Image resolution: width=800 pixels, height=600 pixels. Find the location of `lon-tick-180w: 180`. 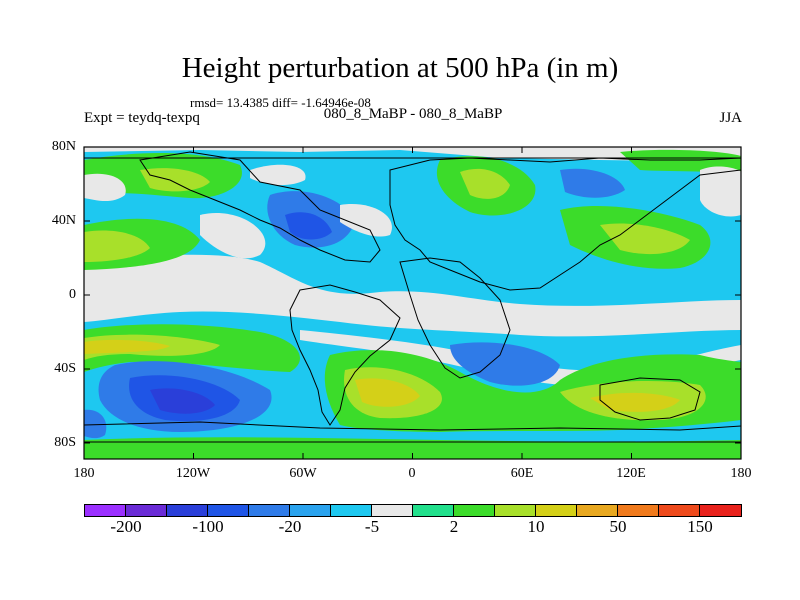

lon-tick-180w: 180 is located at coordinates (84, 473).